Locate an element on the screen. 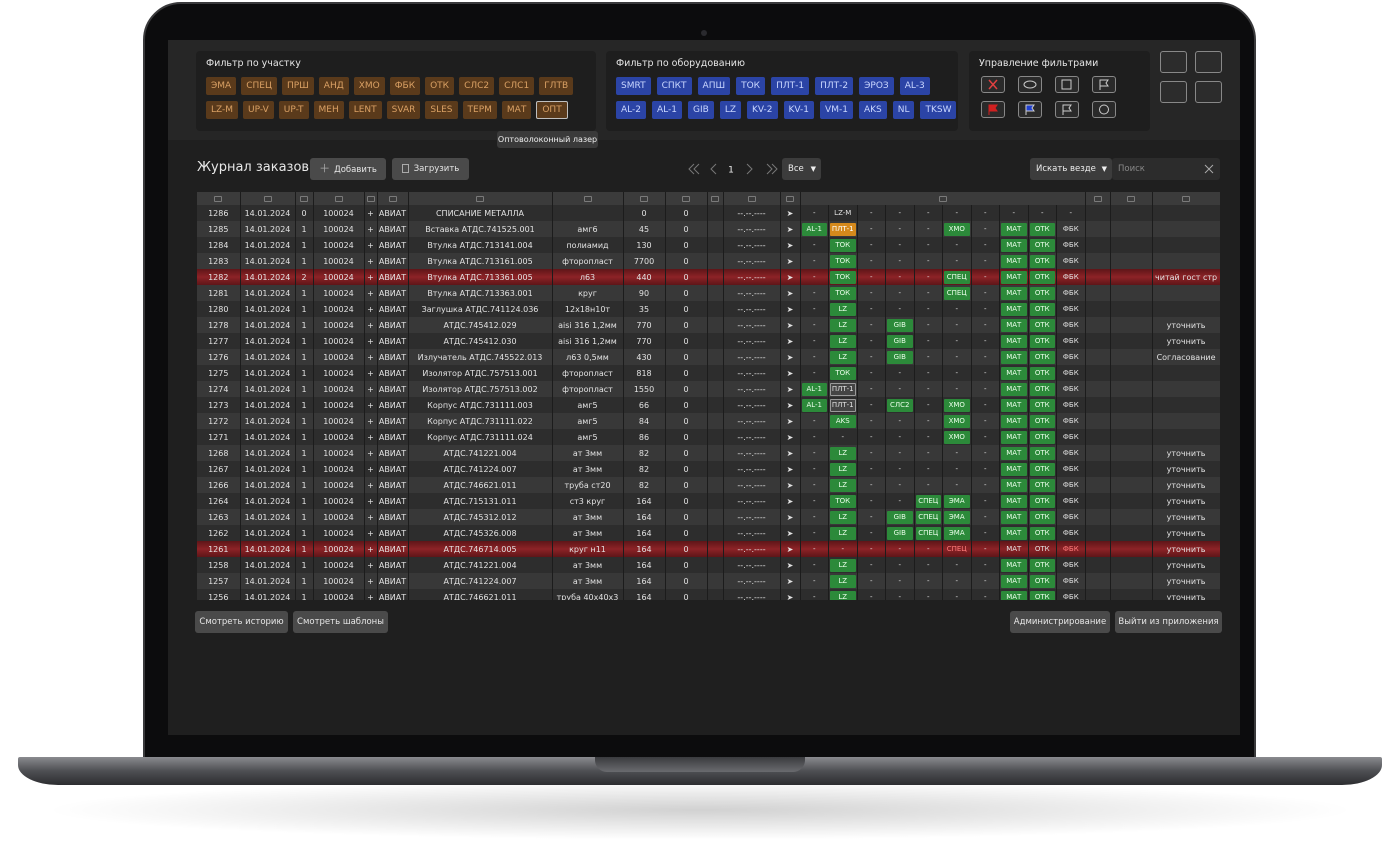 The height and width of the screenshot is (852, 1399). page-number: 1 is located at coordinates (731, 171).